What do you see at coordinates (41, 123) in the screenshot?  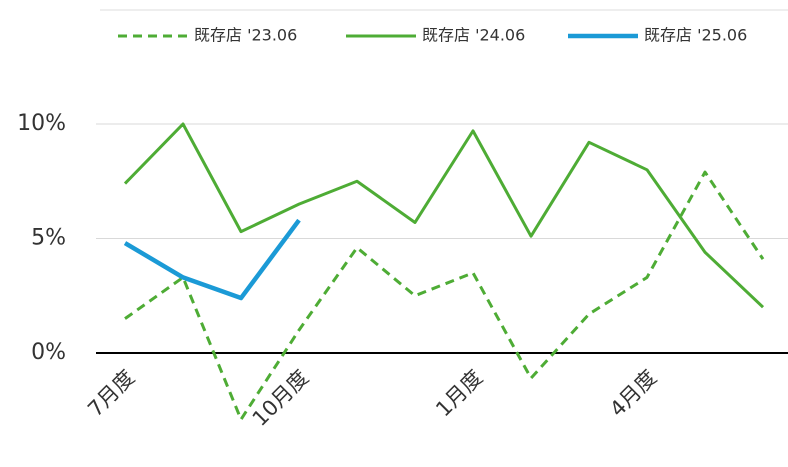 I see `y-tick-label: 10%` at bounding box center [41, 123].